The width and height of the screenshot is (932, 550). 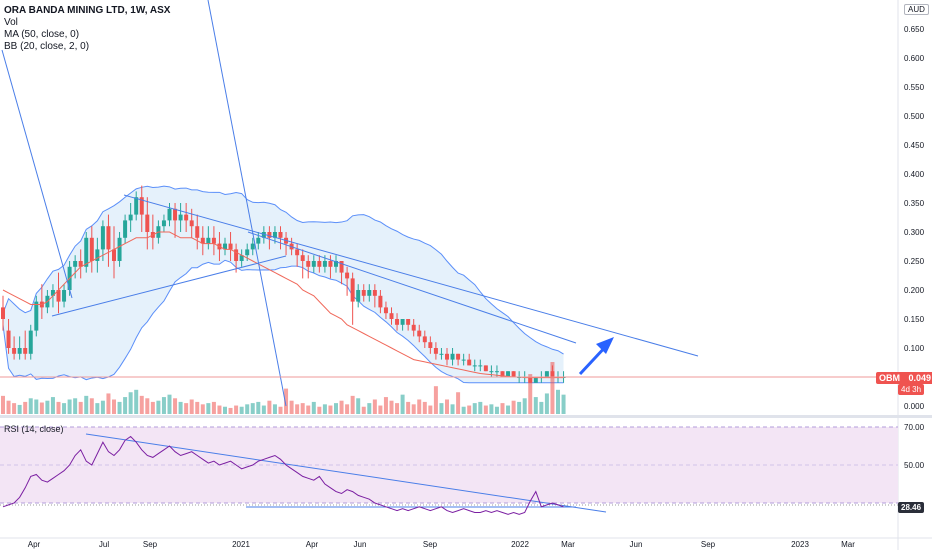 What do you see at coordinates (800, 544) in the screenshot?
I see `time-tick-label: 2023` at bounding box center [800, 544].